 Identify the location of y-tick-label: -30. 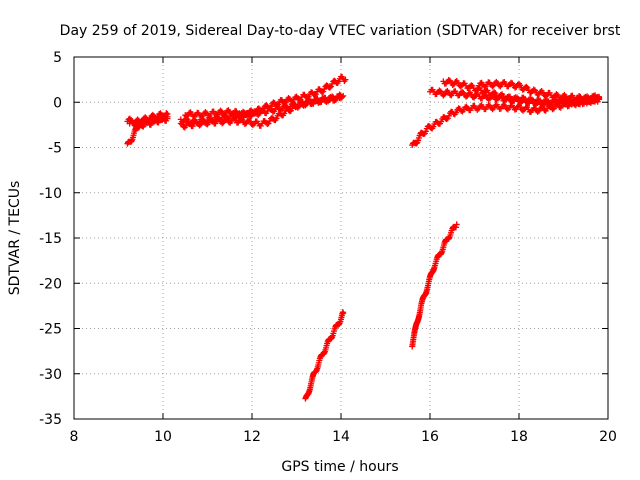
(50, 375).